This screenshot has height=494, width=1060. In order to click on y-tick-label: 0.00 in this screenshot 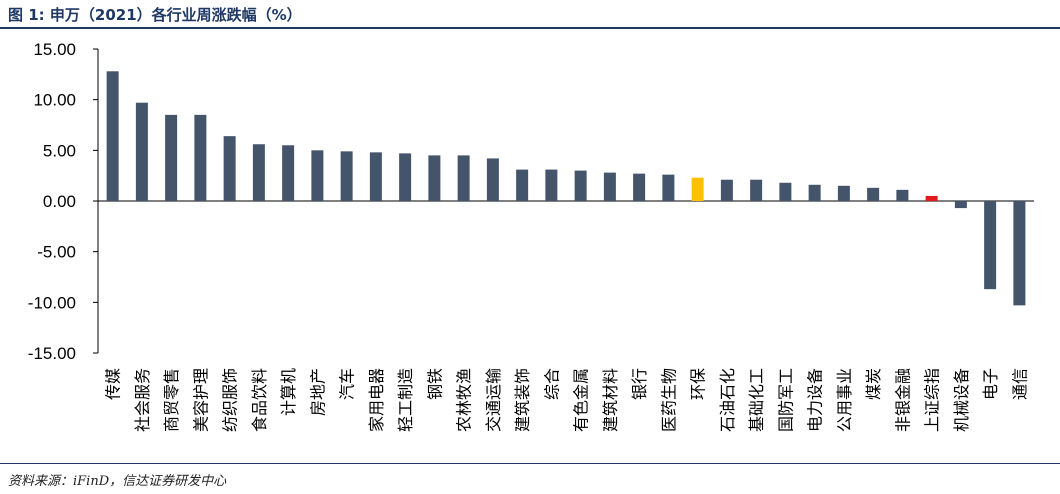, I will do `click(59, 201)`.